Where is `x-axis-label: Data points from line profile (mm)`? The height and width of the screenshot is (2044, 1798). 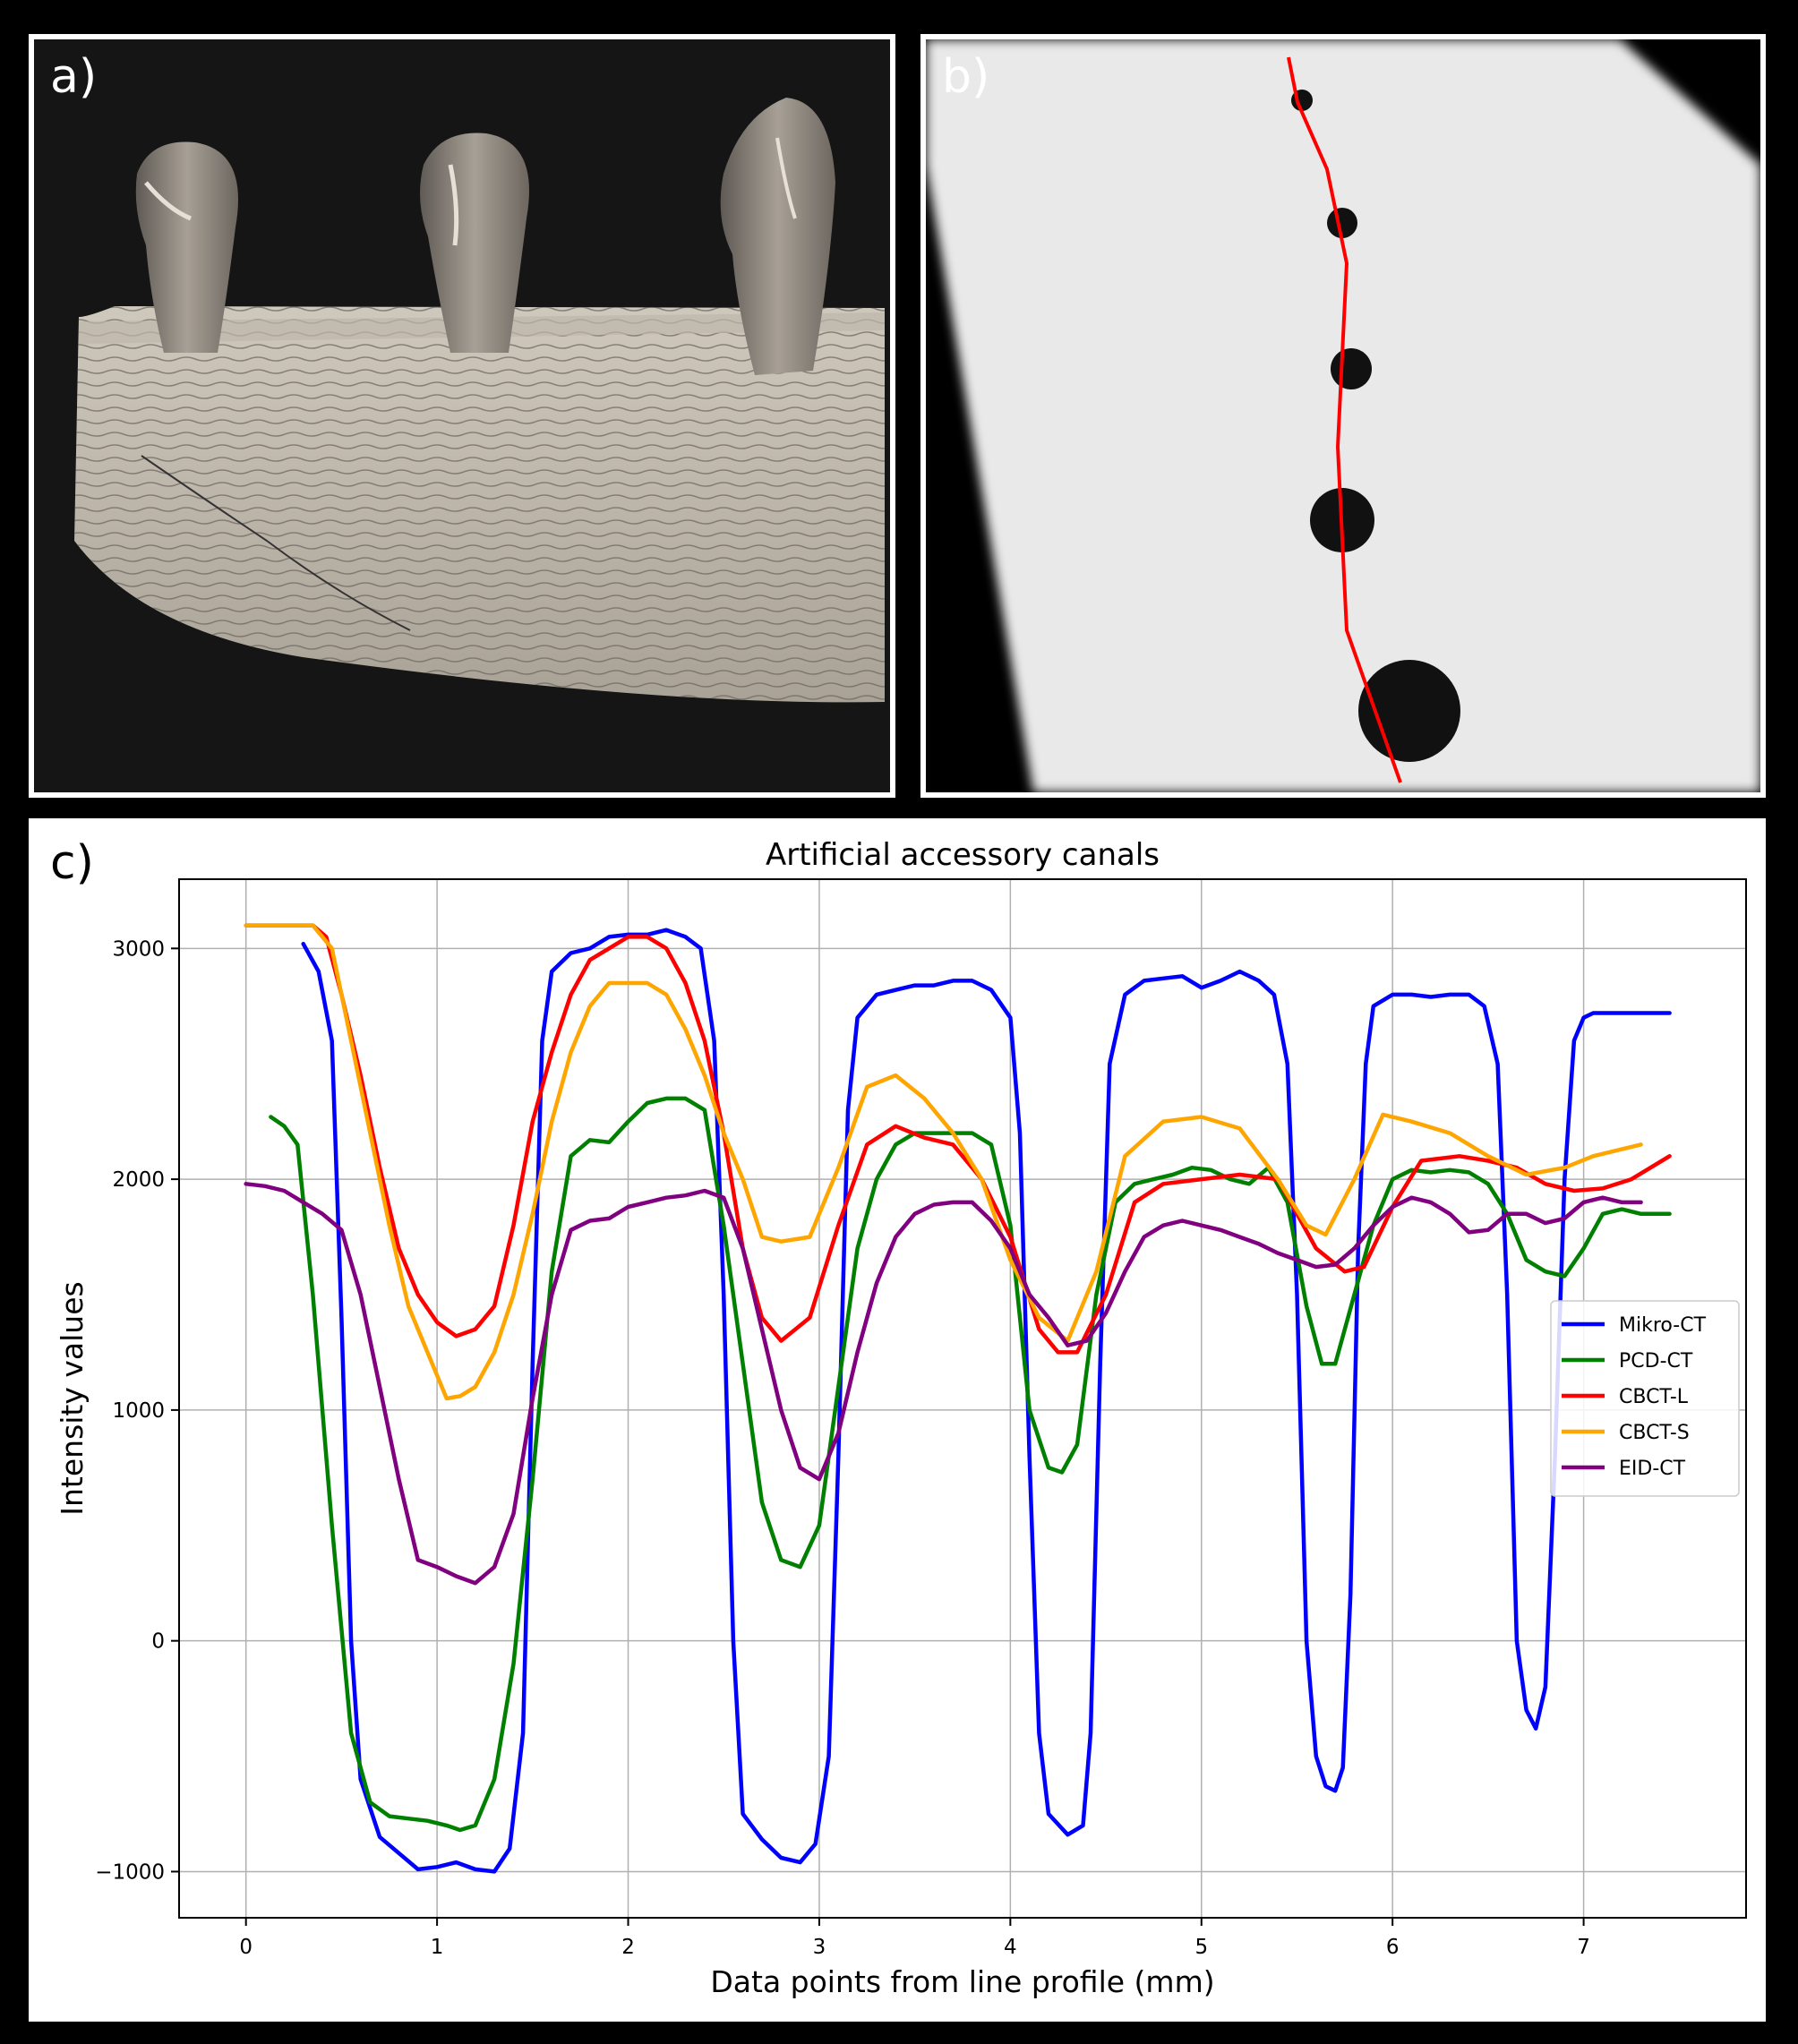
x-axis-label: Data points from line profile (mm) is located at coordinates (962, 1981).